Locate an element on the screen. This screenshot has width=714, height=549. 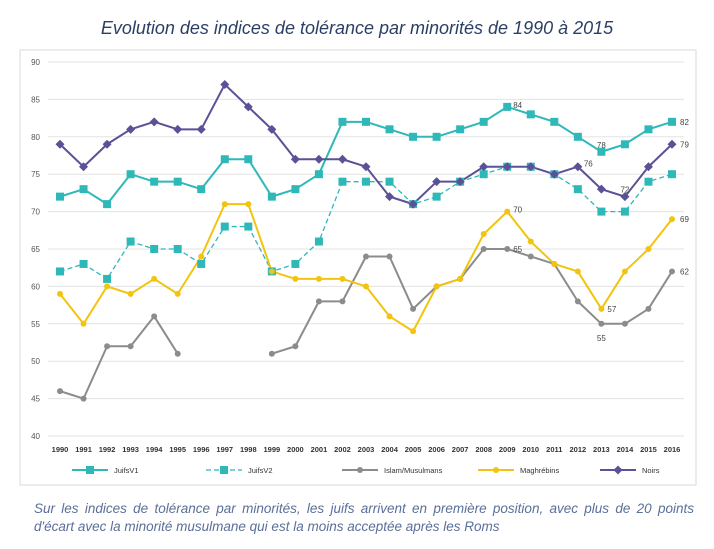
series-line-islam-musulmans is located at coordinates (119, 357).